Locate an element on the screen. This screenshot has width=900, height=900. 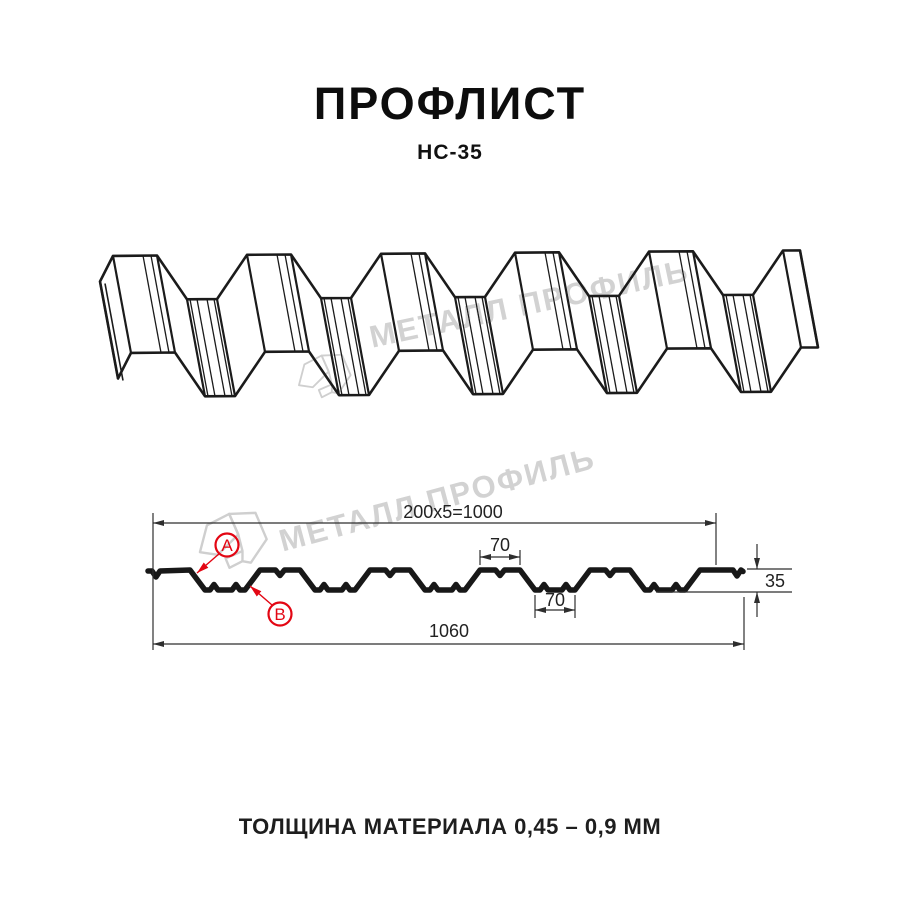
page-title: ПРОФЛИСТ is located at coordinates (450, 103).